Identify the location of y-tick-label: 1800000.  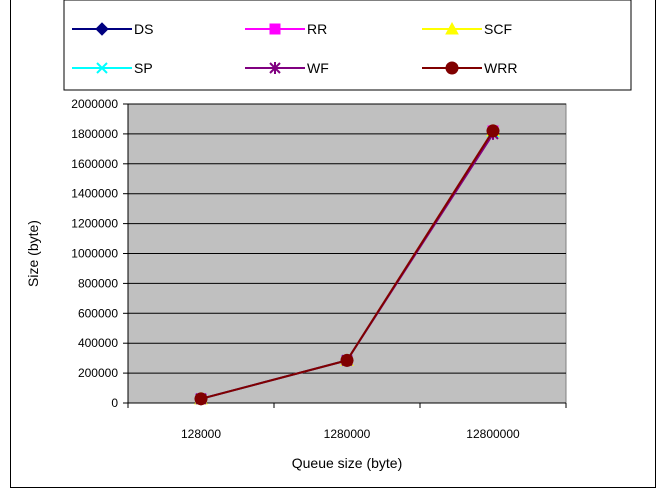
(94, 134).